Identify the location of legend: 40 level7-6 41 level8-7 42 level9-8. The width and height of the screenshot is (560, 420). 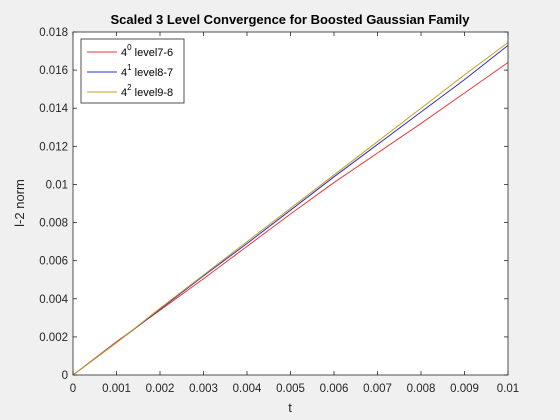
(132, 71).